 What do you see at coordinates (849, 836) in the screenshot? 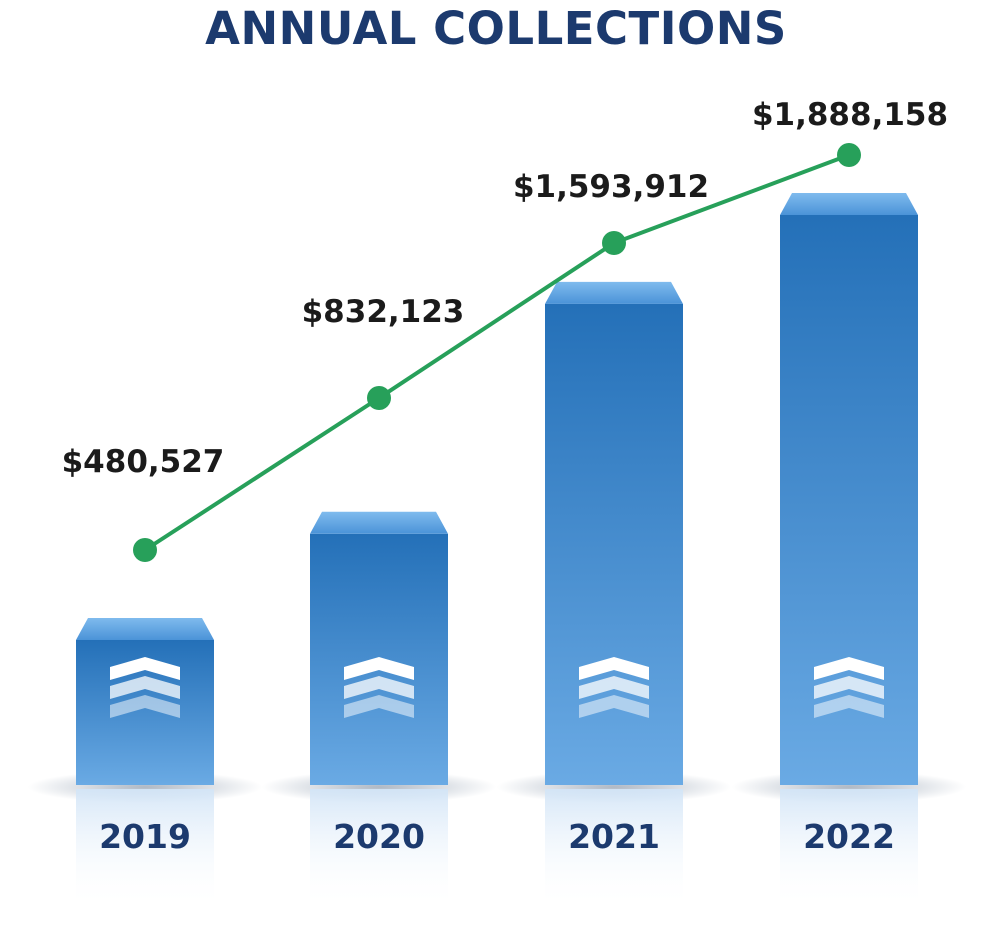
I see `category-label: 2022` at bounding box center [849, 836].